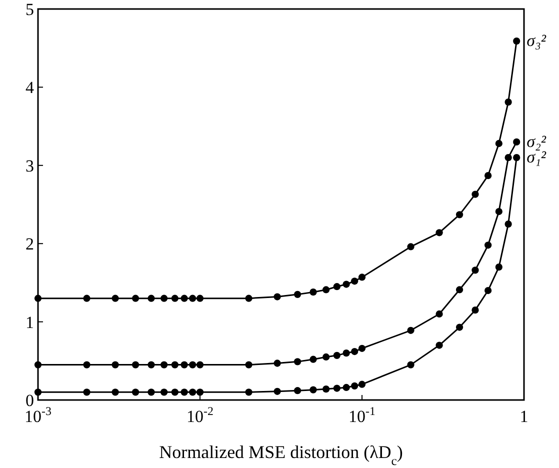 The image size is (559, 468). I want to click on x-tick-label: 1, so click(524, 416).